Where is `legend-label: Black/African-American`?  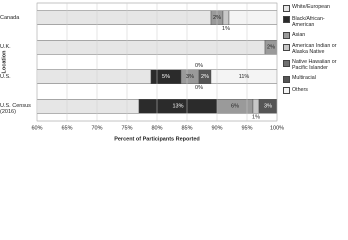 legend-label: Black/African-American is located at coordinates (308, 21).